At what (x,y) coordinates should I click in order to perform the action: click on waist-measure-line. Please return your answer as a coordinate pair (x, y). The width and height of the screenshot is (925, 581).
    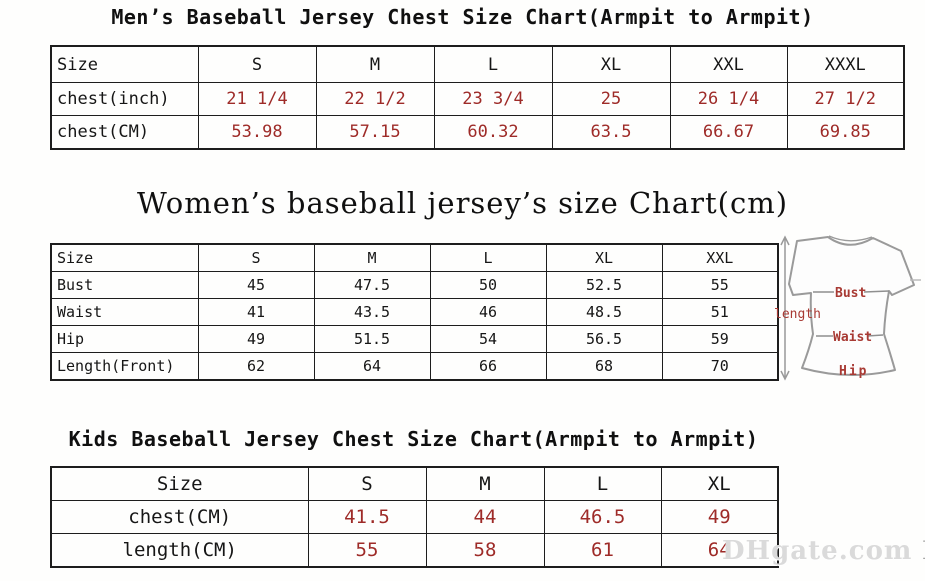
    Looking at the image, I should click on (850, 335).